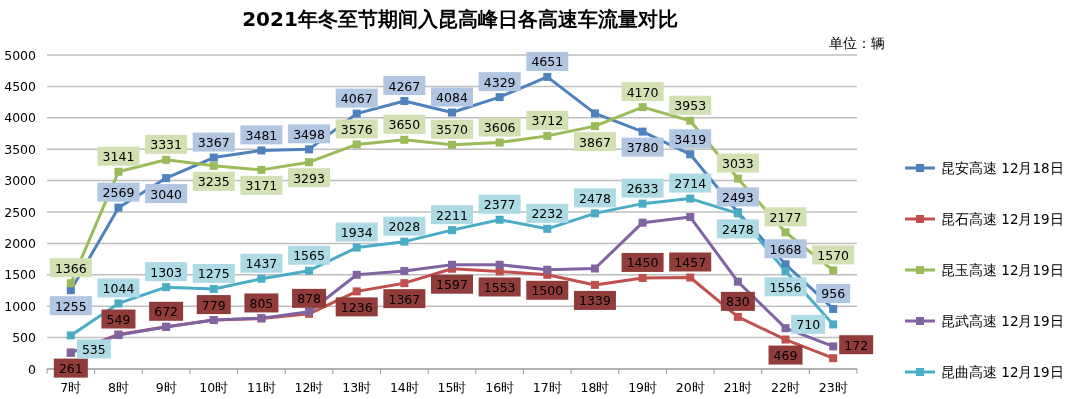  Describe the element at coordinates (690, 106) in the screenshot. I see `data-label: 3953` at that location.